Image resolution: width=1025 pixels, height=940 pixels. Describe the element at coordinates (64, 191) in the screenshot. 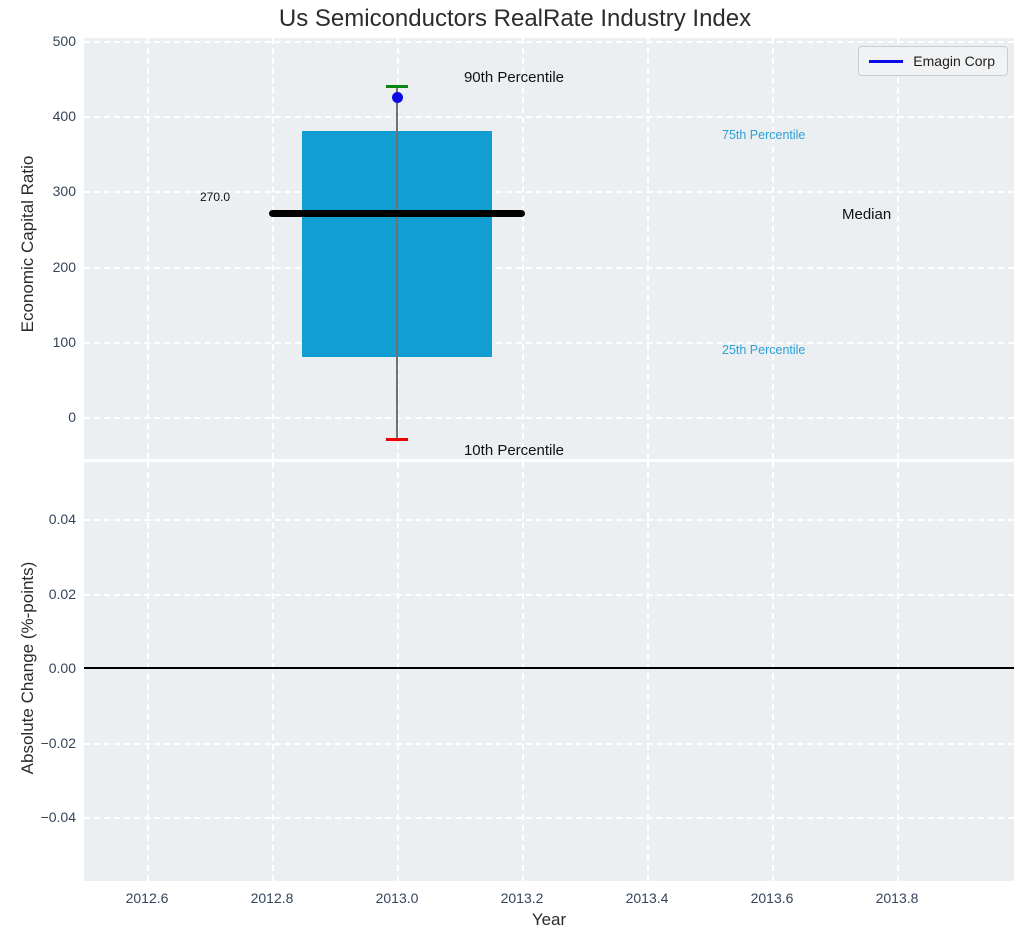

I see `y-tick-label: 300` at that location.